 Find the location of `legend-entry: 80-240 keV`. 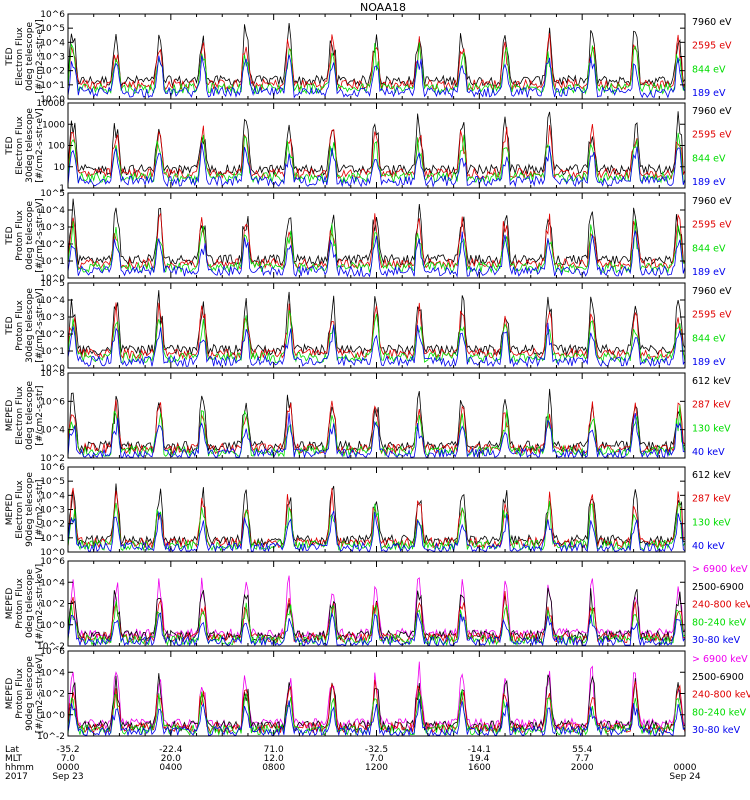

legend-entry: 80-240 keV is located at coordinates (719, 712).